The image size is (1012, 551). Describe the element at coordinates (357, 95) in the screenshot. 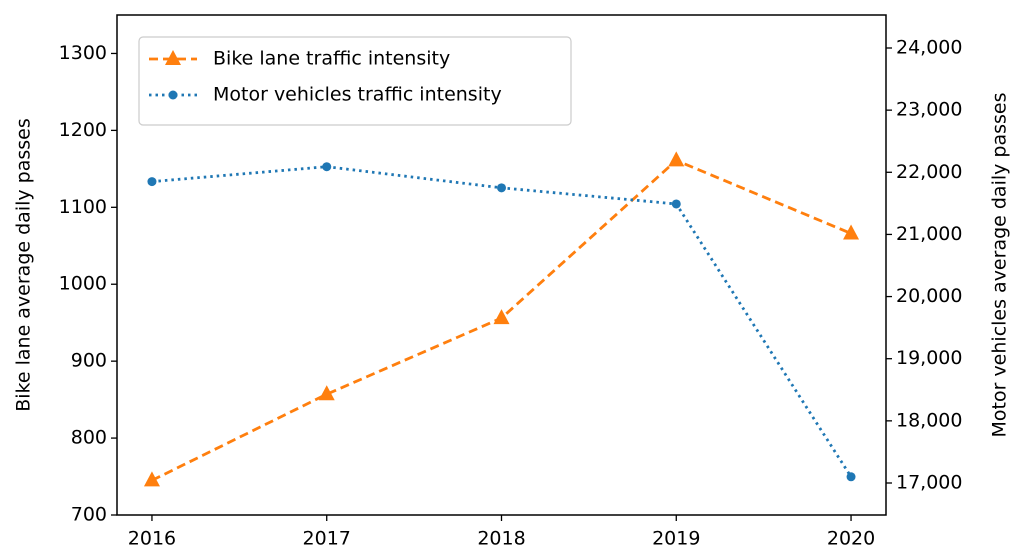

I see `legend-label: Motor vehicles traffic intensity` at that location.